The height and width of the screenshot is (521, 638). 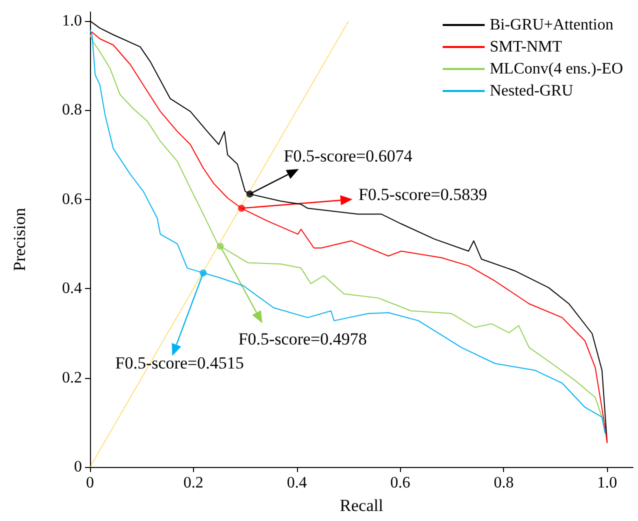 I want to click on legend-label: Nested-GRU, so click(x=532, y=91).